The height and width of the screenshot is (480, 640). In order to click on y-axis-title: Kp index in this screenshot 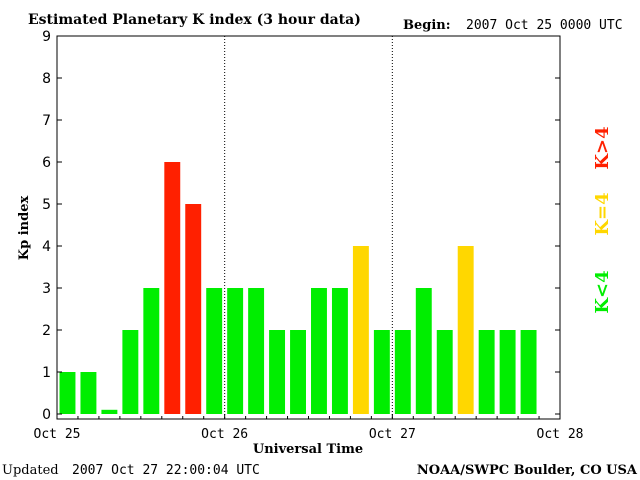, I will do `click(24, 228)`.